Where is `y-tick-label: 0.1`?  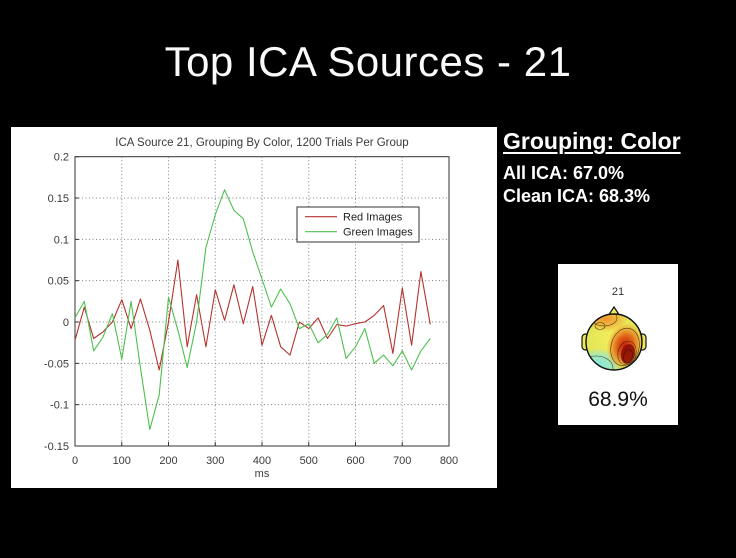 y-tick-label: 0.1 is located at coordinates (61, 240).